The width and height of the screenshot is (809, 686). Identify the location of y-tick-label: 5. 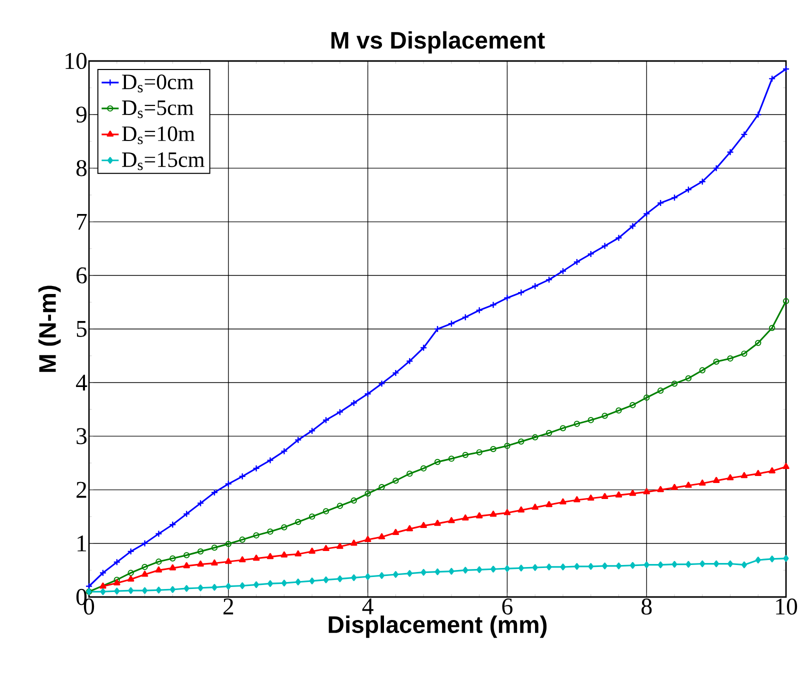
(81, 329).